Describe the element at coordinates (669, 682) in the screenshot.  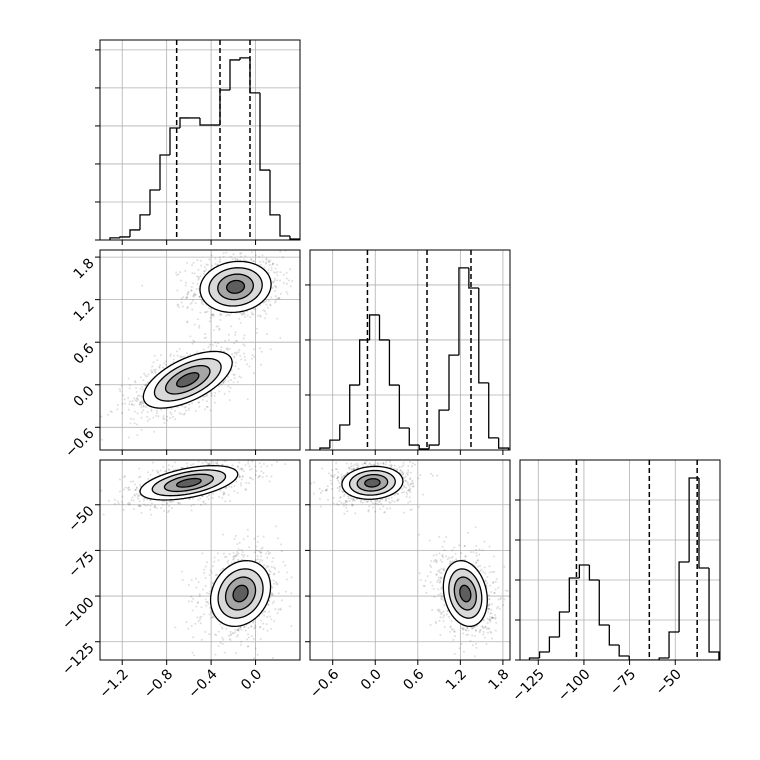
I see `x-tick-label: −50` at that location.